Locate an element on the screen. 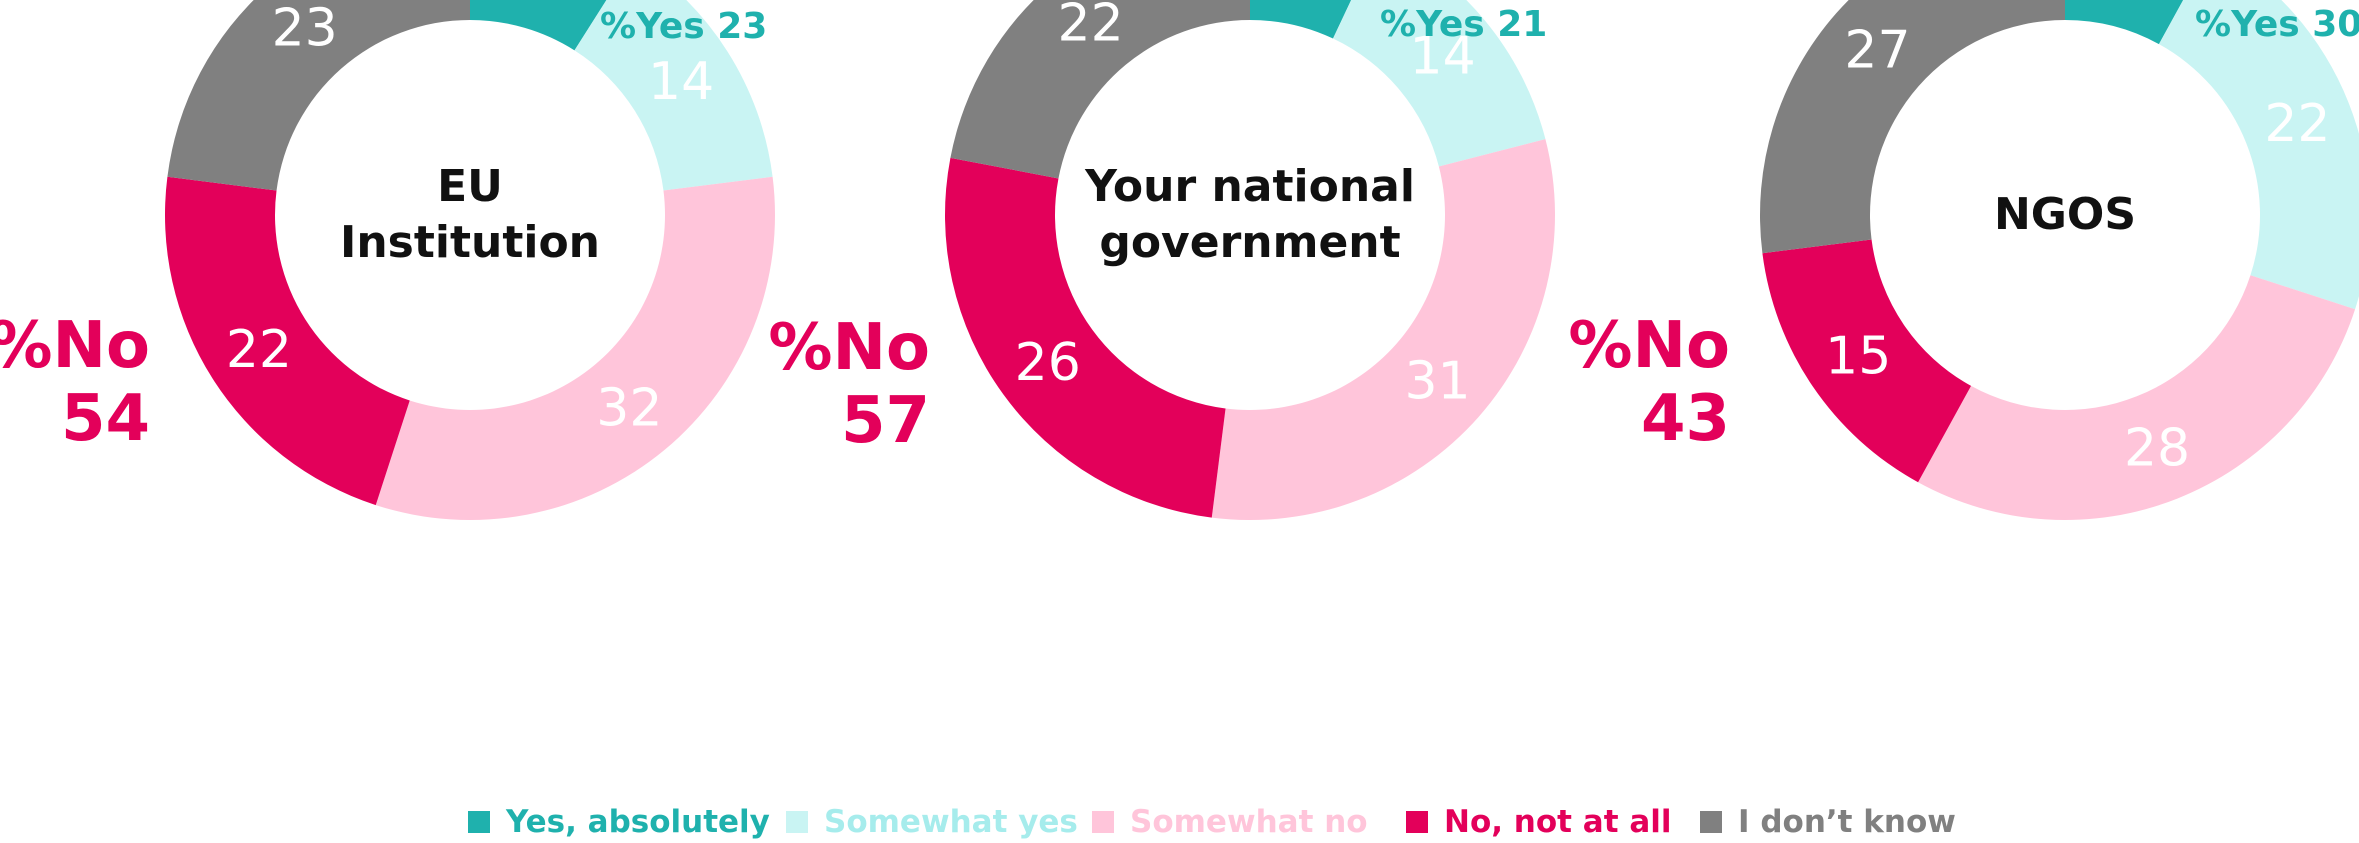 The height and width of the screenshot is (843, 2359). yes-total-label: %Yes 23 is located at coordinates (683, 26).